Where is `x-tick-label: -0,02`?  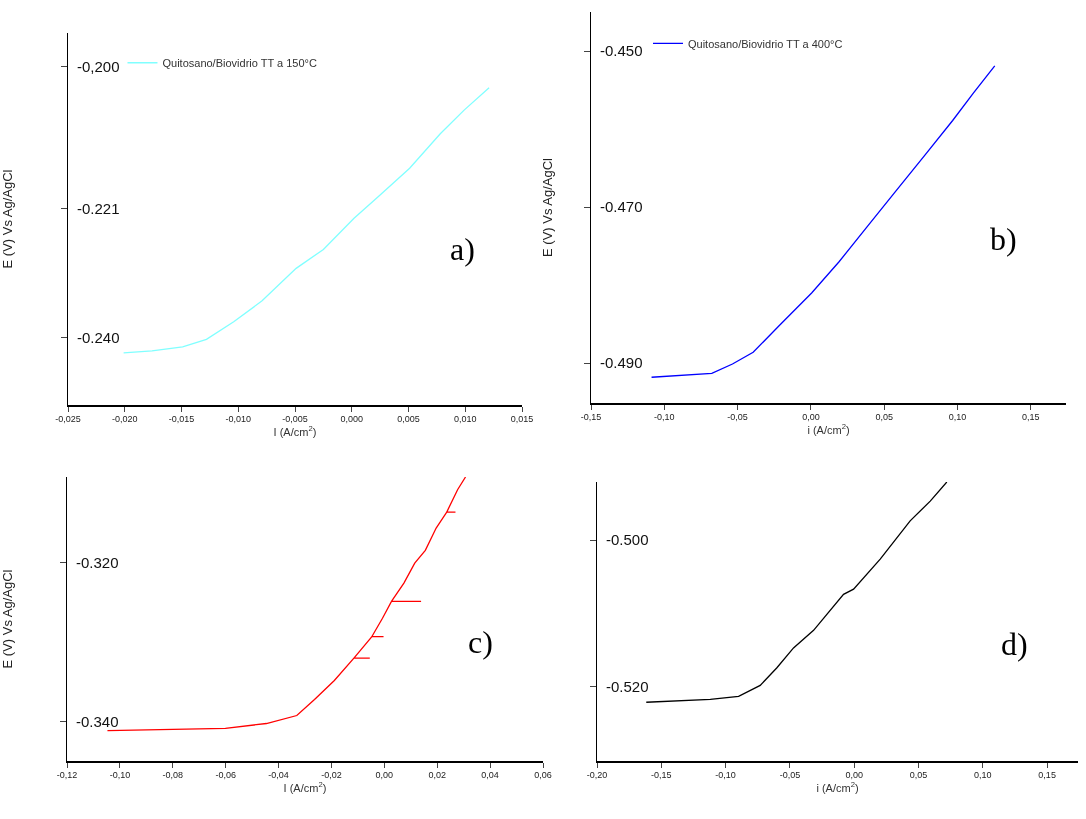 x-tick-label: -0,02 is located at coordinates (331, 775).